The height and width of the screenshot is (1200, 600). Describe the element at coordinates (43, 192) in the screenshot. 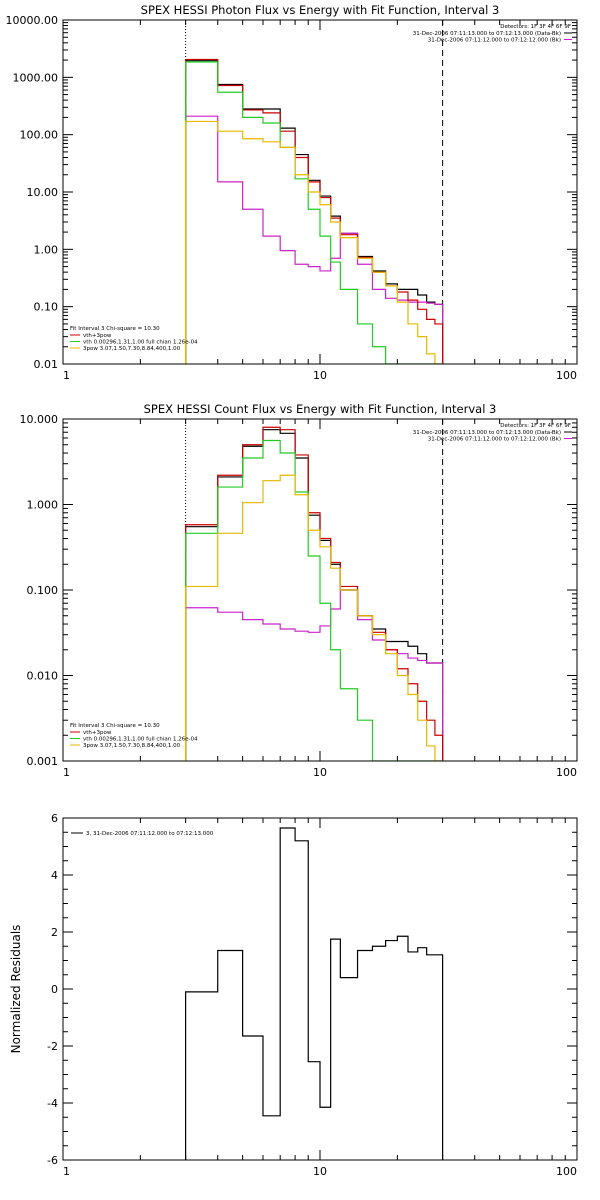

I see `y-tick-label: 10.00` at that location.